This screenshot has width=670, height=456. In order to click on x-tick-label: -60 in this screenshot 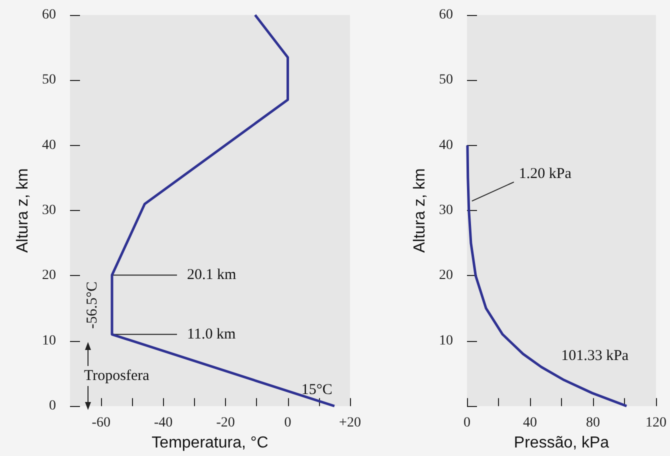, I will do `click(101, 423)`.